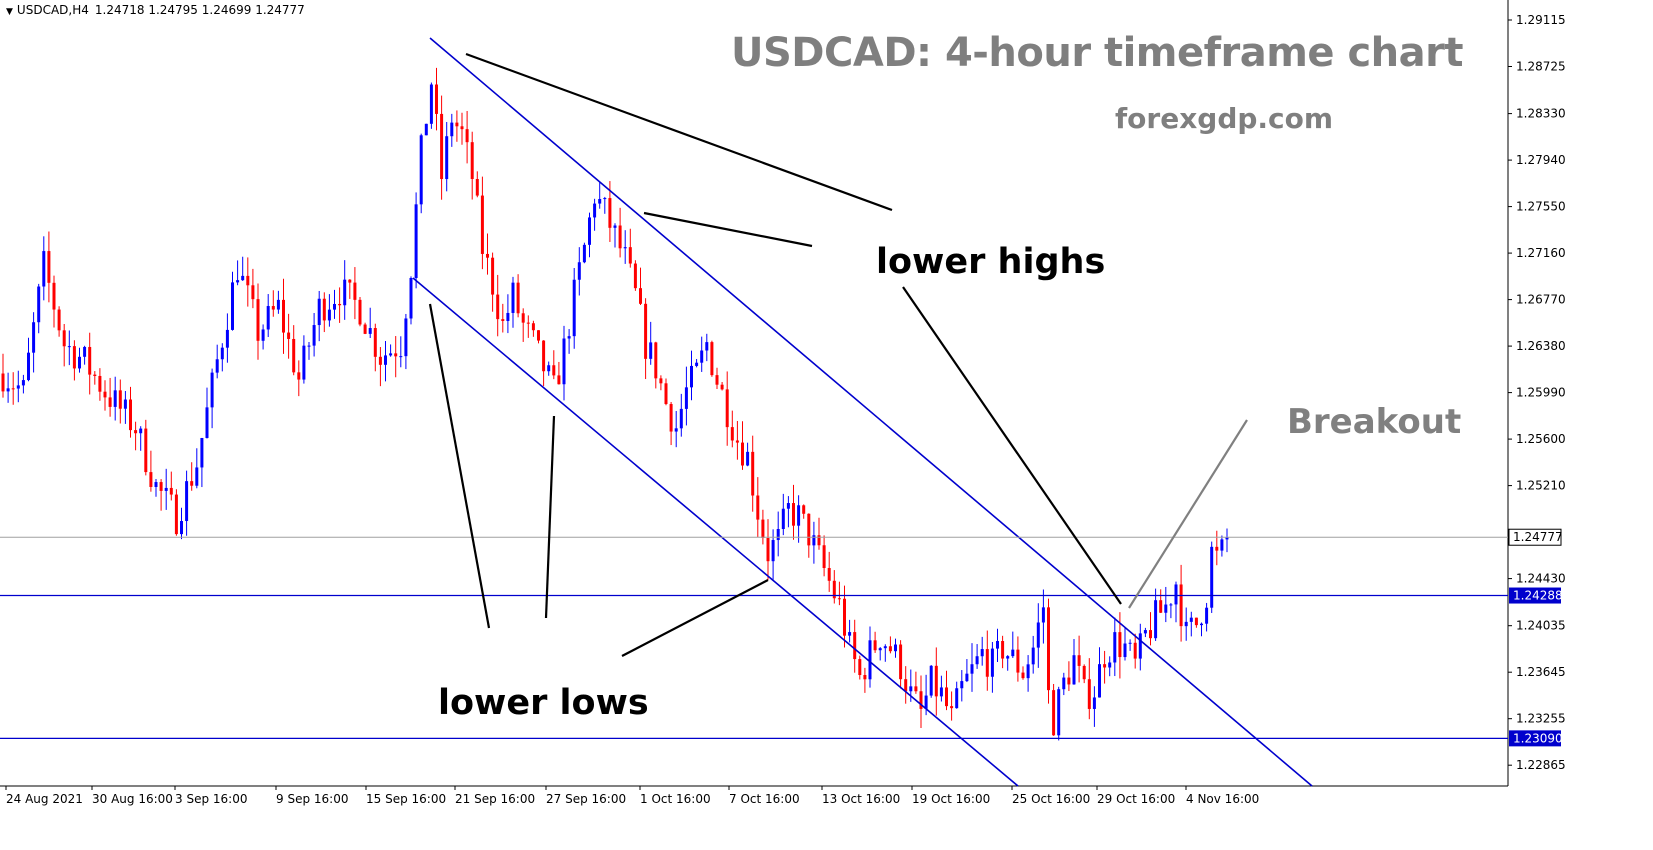 This screenshot has width=1653, height=850. Describe the element at coordinates (1541, 393) in the screenshot. I see `y-tick-label: 1.25990` at that location.